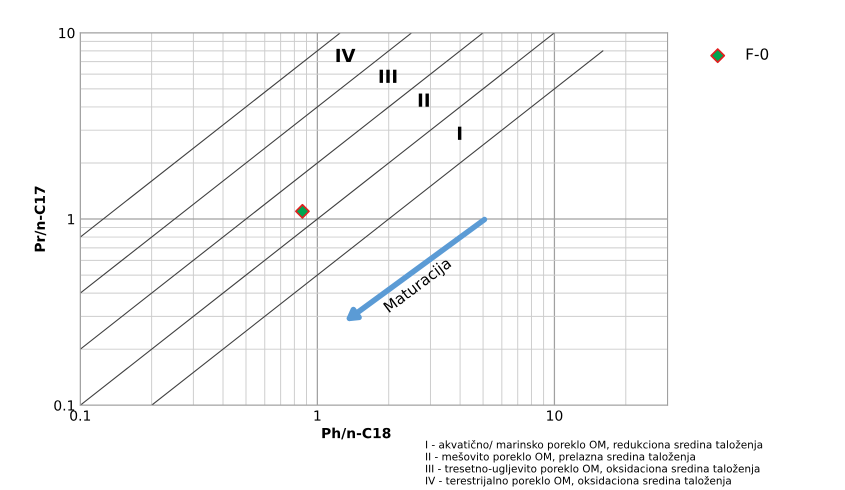 Image resolution: width=845 pixels, height=490 pixels. I want to click on y-tick-label: 10, so click(66, 33).